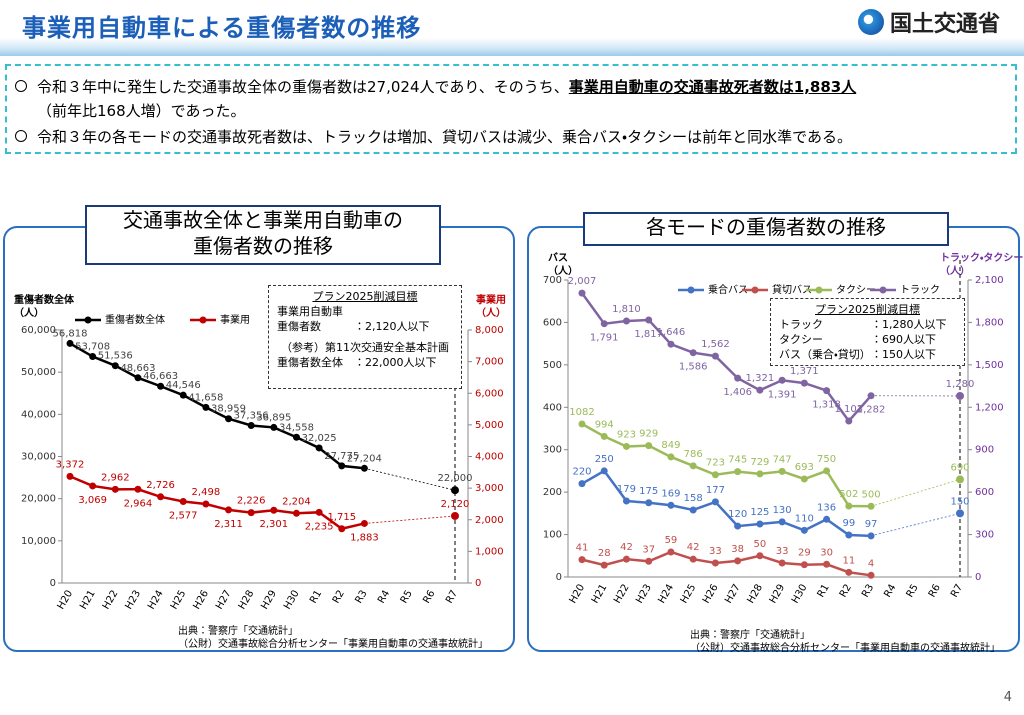  I want to click on logo-icon, so click(871, 22).